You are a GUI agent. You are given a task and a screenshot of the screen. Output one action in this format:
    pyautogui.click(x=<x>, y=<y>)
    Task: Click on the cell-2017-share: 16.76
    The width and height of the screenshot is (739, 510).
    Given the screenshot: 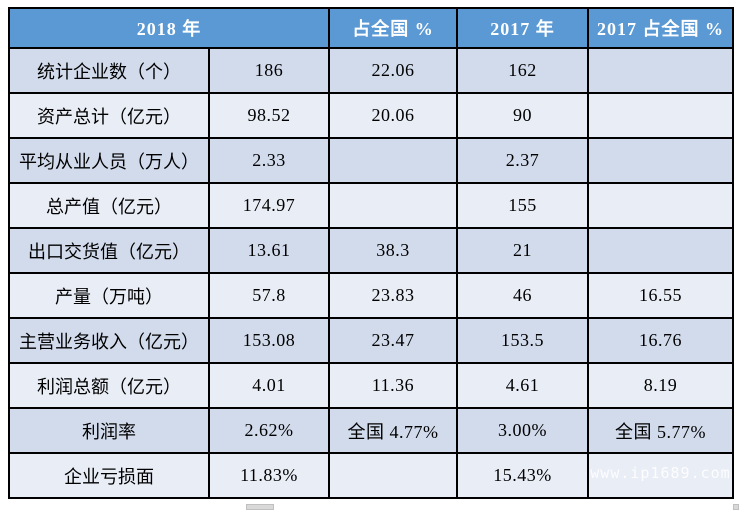 What is the action you would take?
    pyautogui.click(x=660, y=340)
    